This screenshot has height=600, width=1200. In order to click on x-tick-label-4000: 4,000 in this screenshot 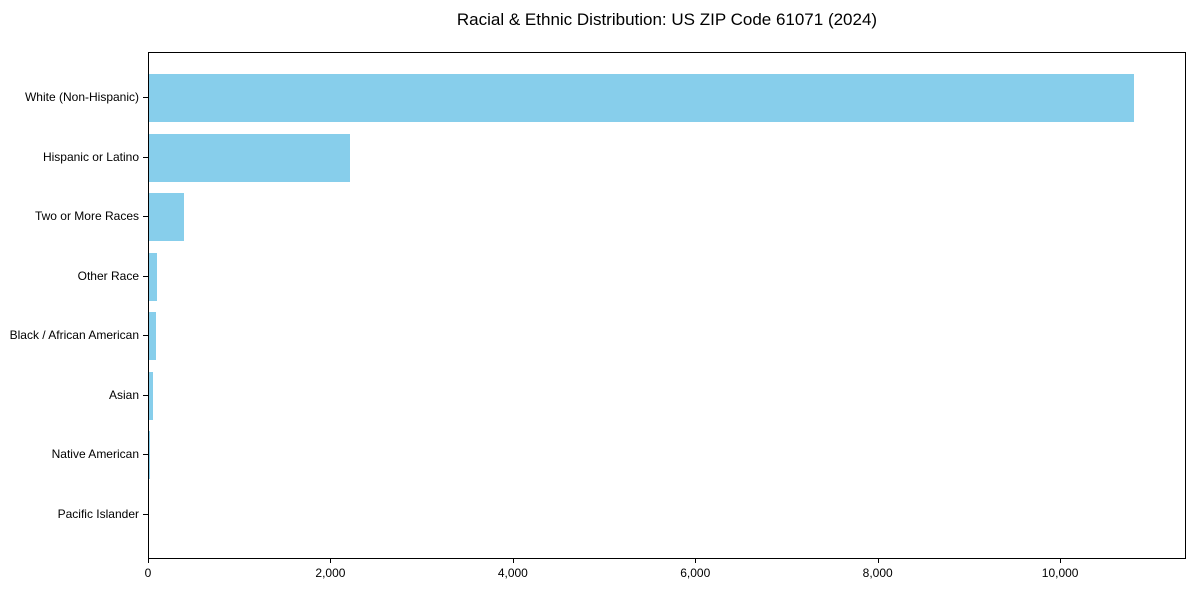, I will do `click(512, 573)`.